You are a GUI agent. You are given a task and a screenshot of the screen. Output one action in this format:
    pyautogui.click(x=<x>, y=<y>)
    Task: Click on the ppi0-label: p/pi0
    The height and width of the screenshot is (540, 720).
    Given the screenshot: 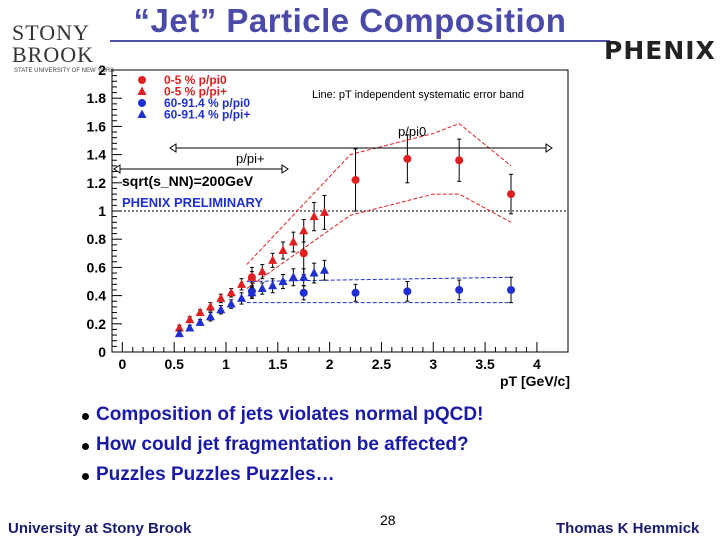 What is the action you would take?
    pyautogui.click(x=412, y=131)
    